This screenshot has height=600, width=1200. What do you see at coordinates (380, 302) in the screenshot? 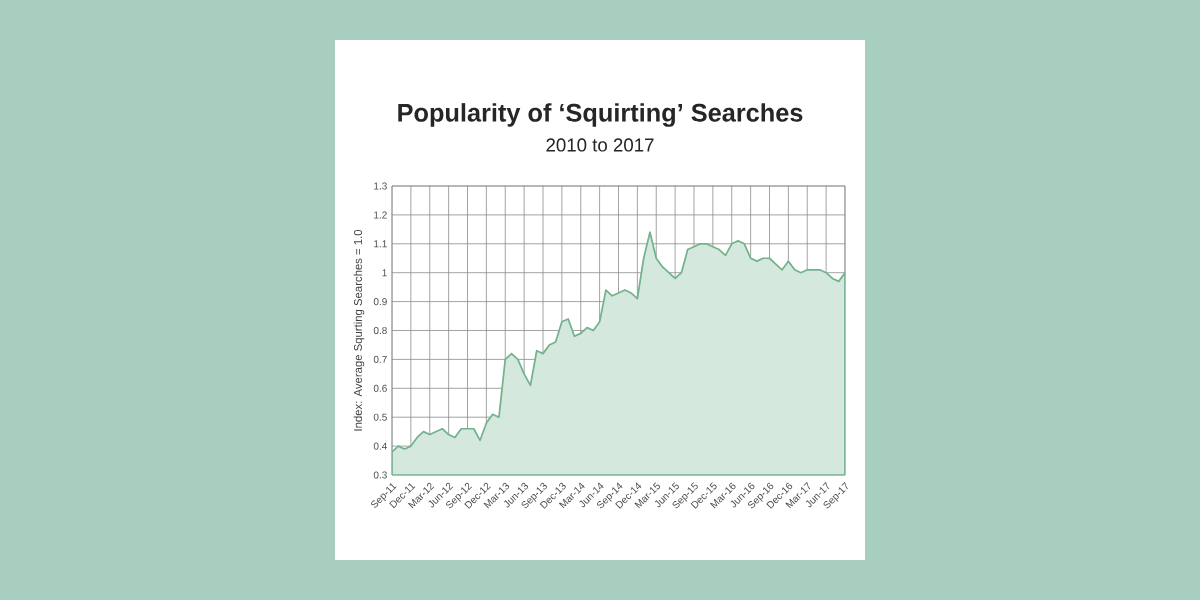
I see `y-tick-label: 0.9` at bounding box center [380, 302].